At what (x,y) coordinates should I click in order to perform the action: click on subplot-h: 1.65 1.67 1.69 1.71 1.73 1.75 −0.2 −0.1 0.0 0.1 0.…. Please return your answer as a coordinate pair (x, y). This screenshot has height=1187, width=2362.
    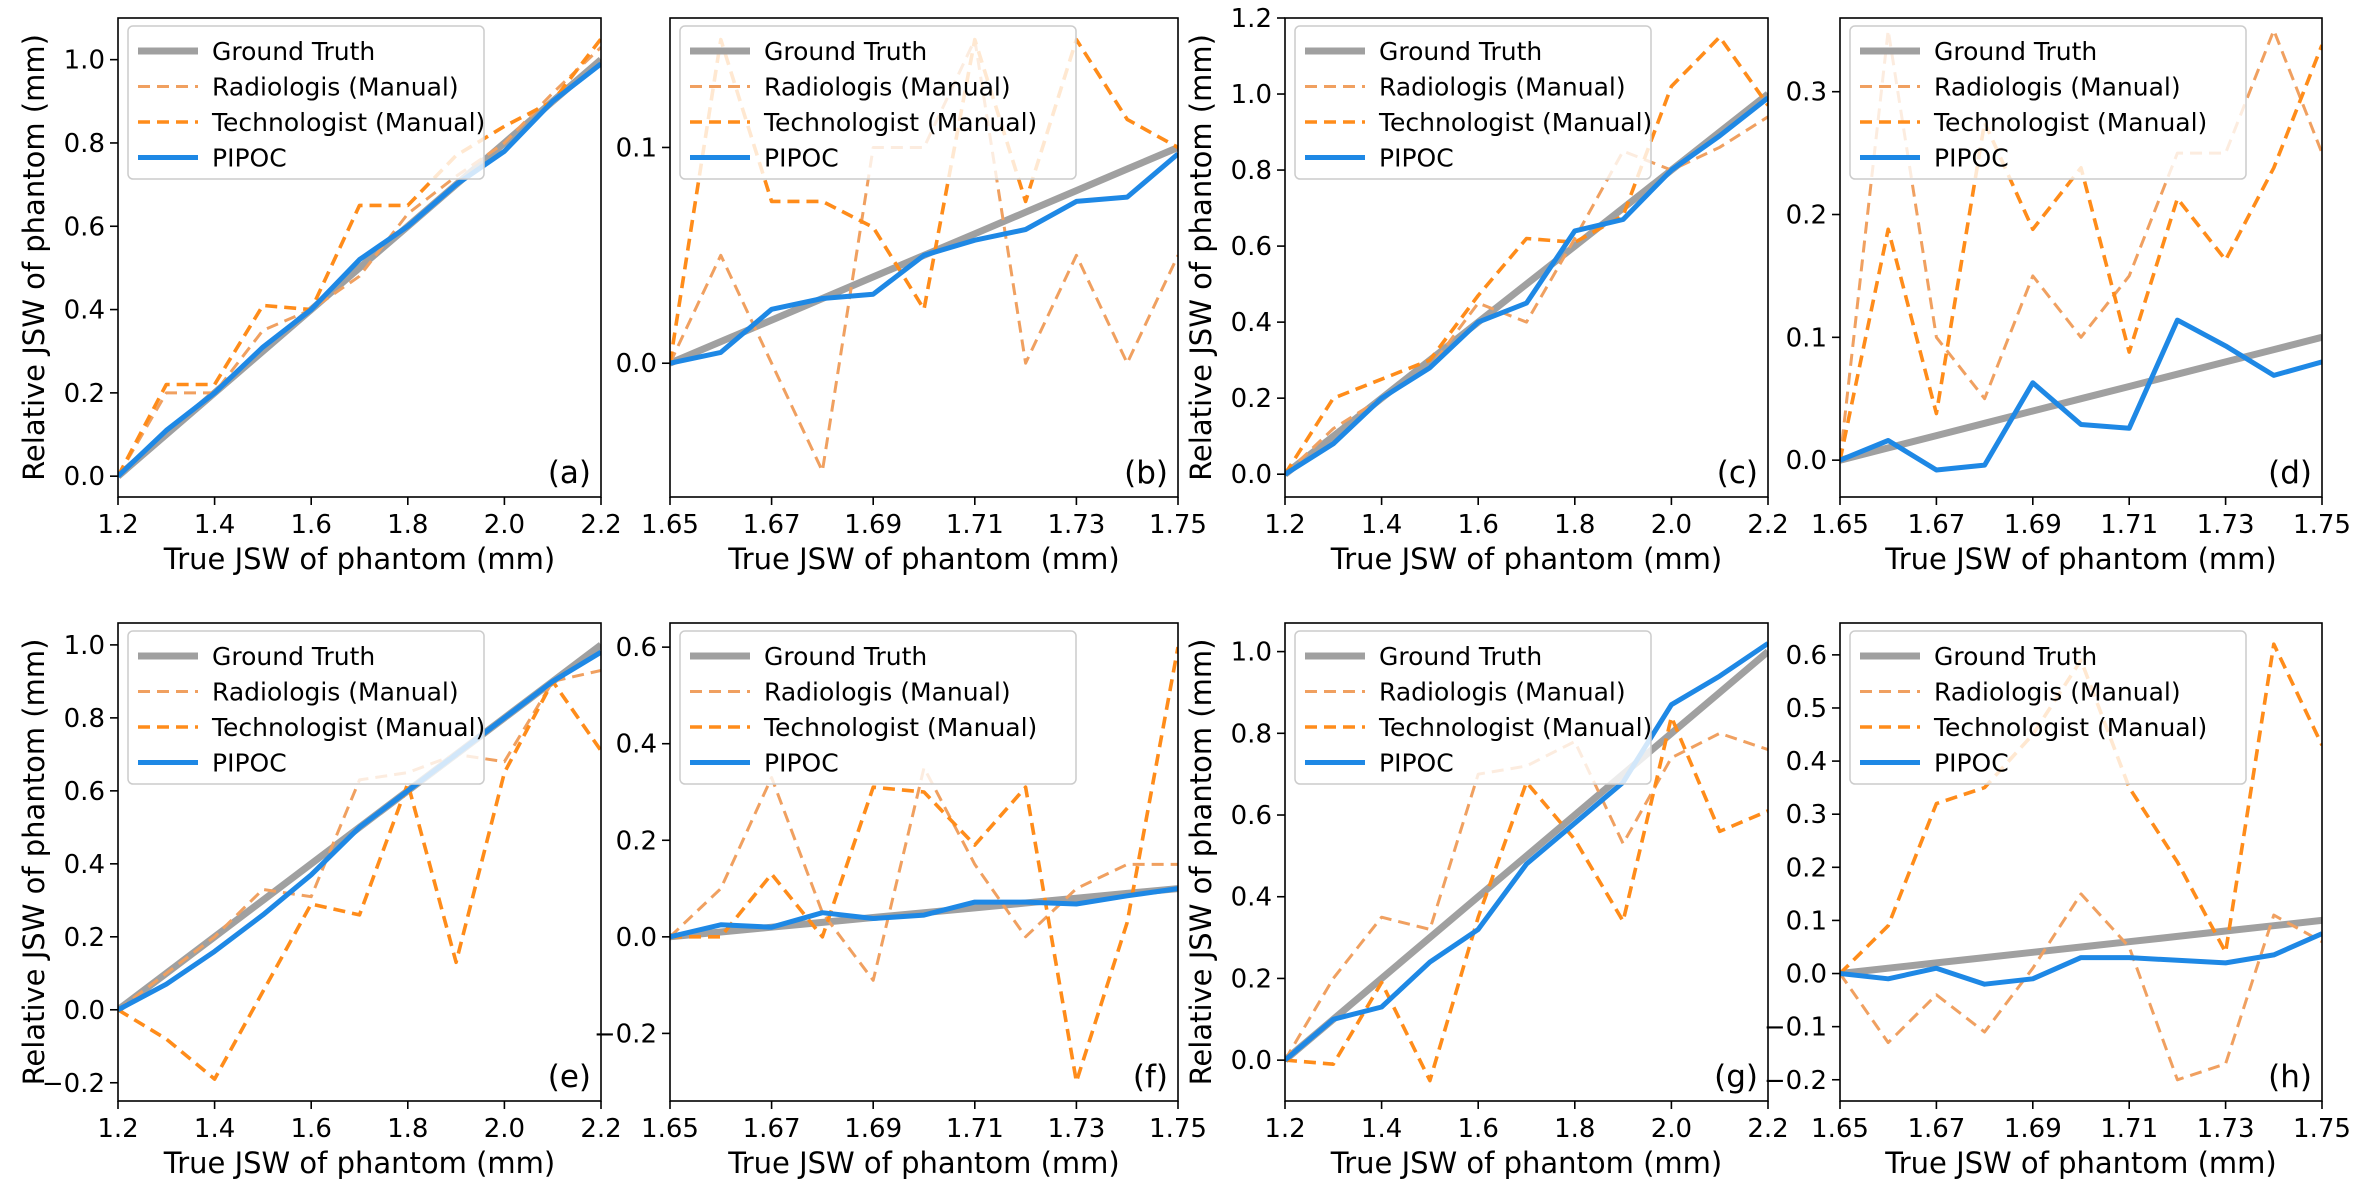
    Looking at the image, I should click on (2057, 901).